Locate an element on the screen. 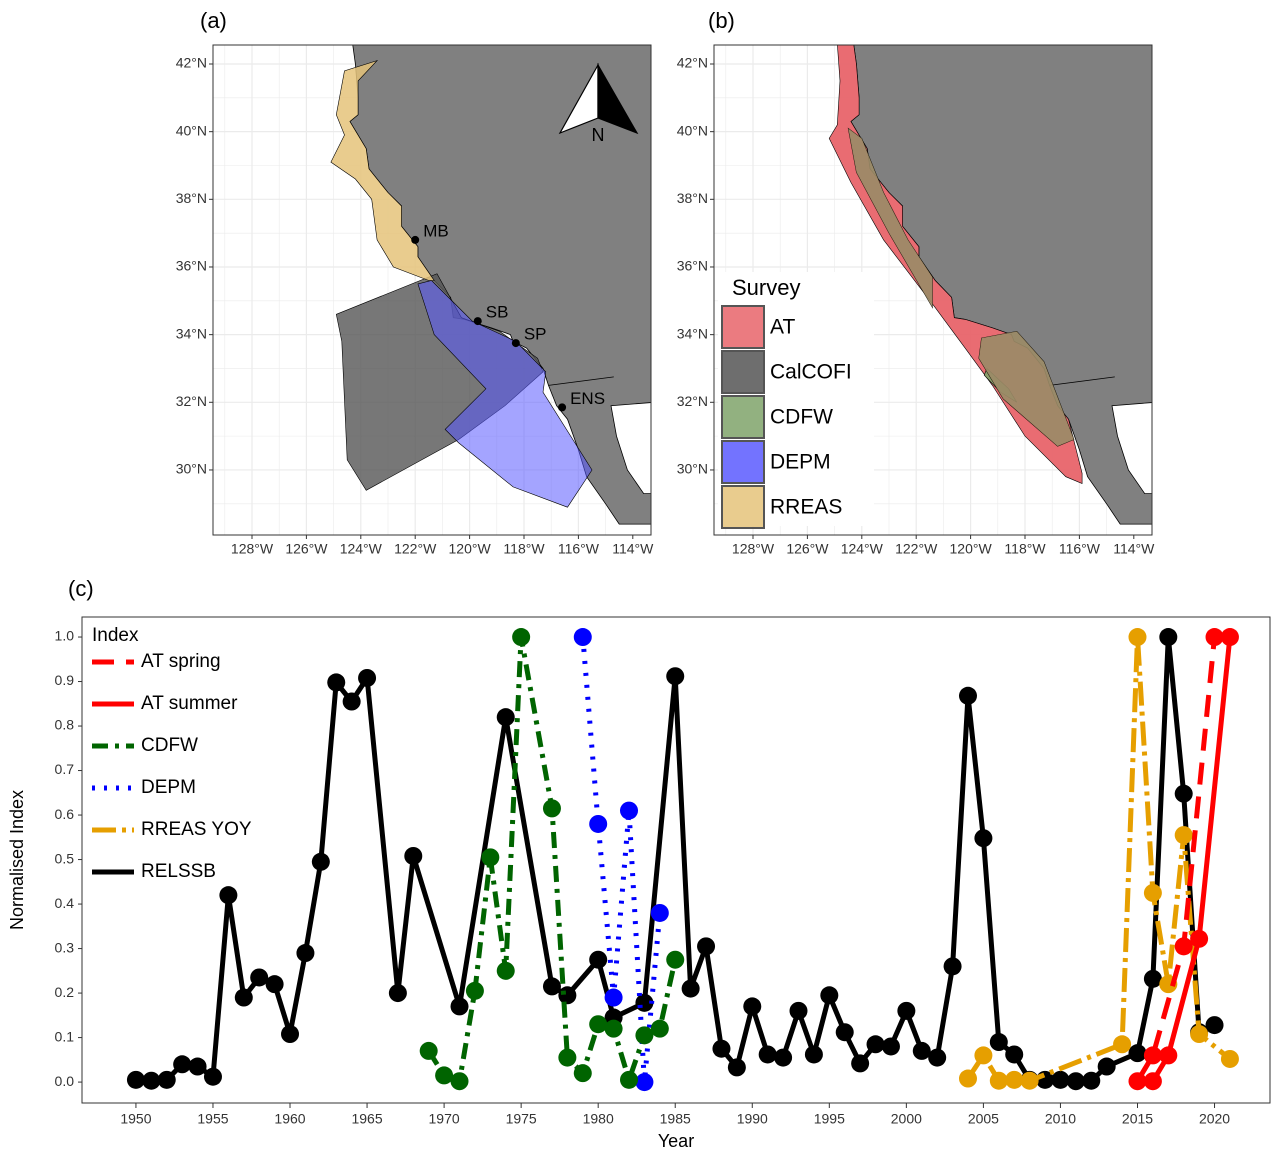 The image size is (1285, 1152). legend-label: AT summer is located at coordinates (189, 703).